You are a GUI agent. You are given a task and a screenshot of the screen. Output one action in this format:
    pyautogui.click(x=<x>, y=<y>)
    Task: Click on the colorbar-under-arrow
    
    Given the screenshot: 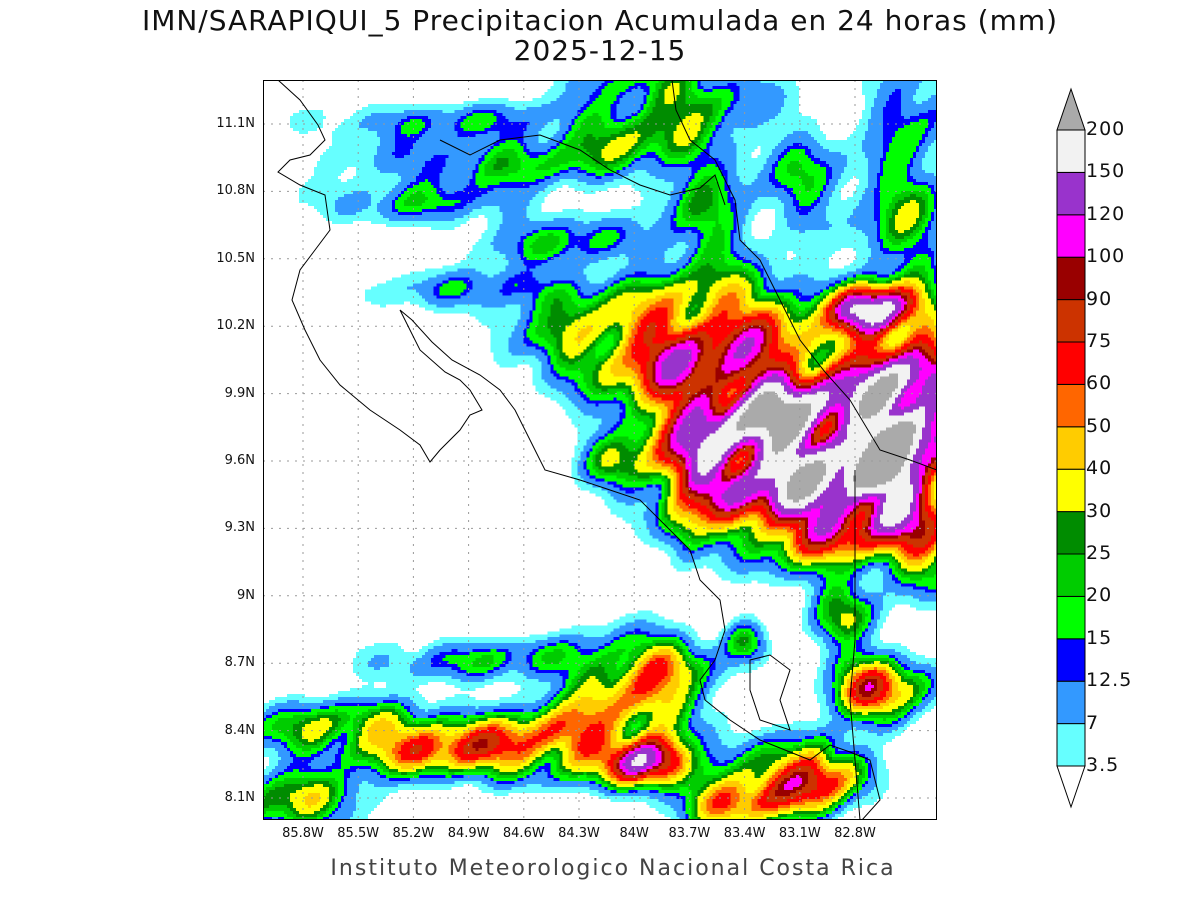 What is the action you would take?
    pyautogui.click(x=1071, y=787)
    